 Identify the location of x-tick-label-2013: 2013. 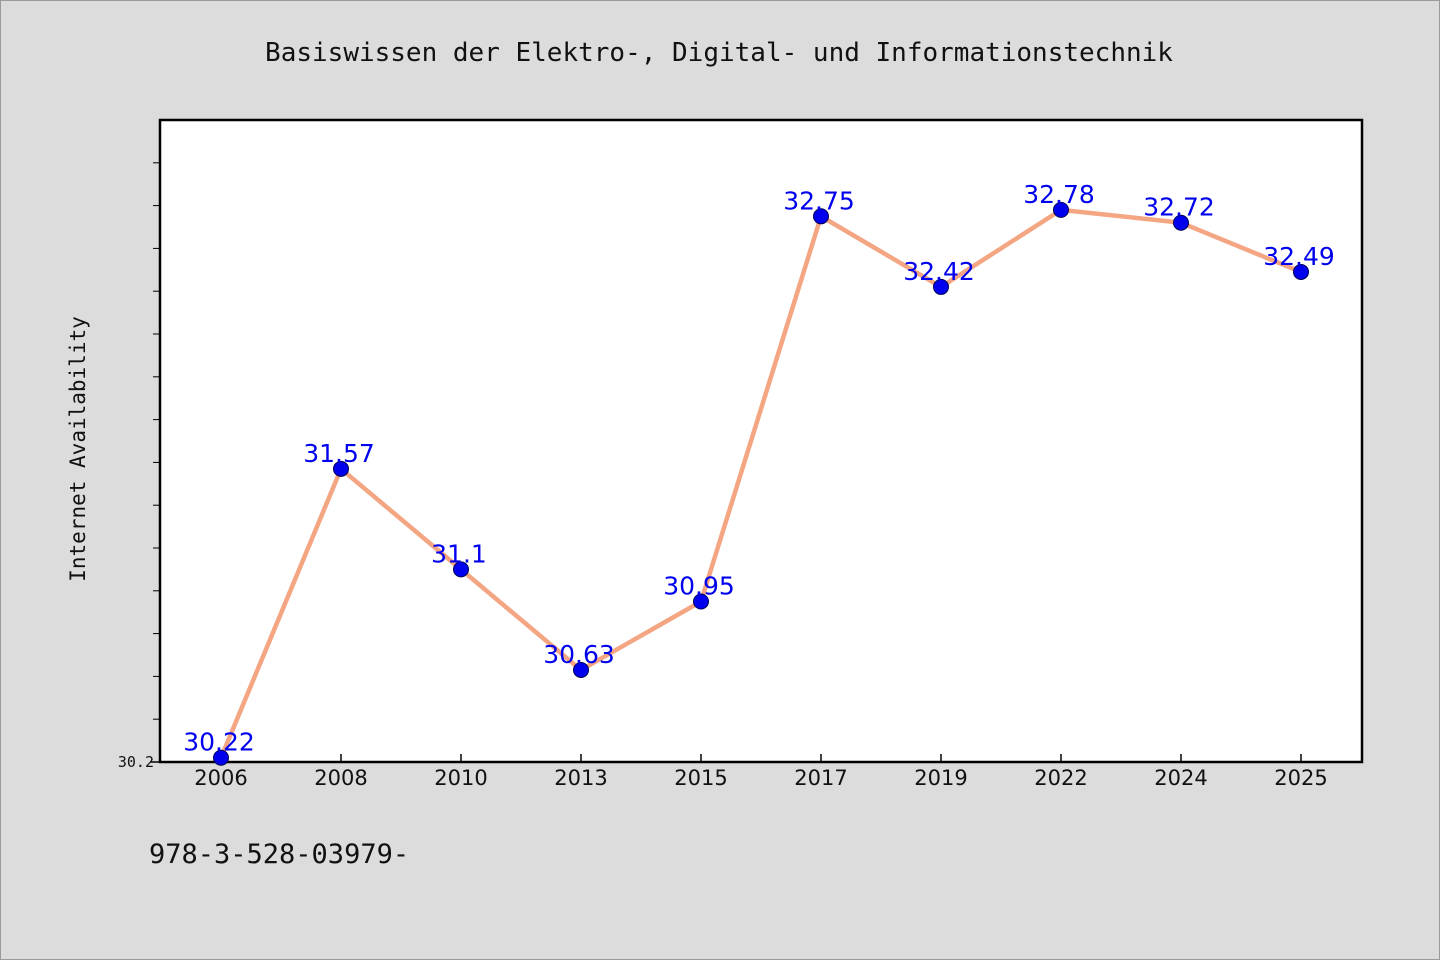
(580, 778).